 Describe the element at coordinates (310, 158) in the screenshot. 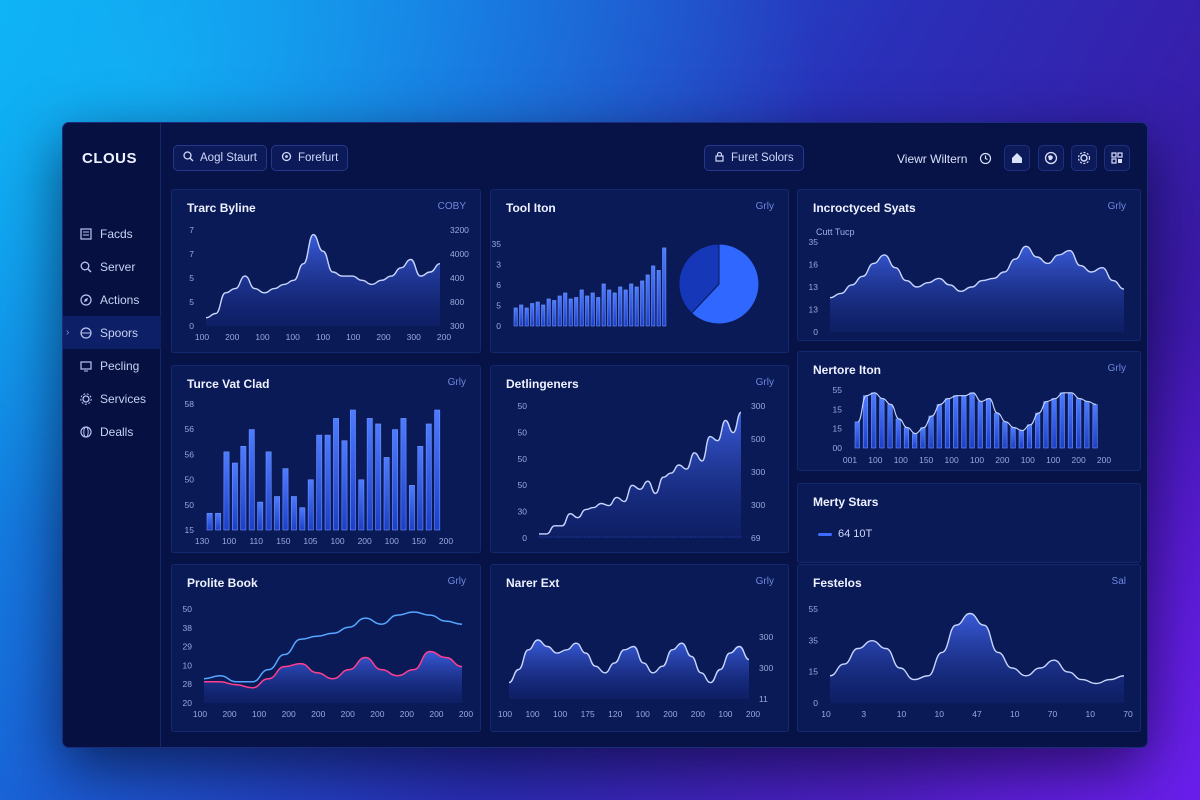

I see `toolbar-filter-button: Forefurt` at that location.